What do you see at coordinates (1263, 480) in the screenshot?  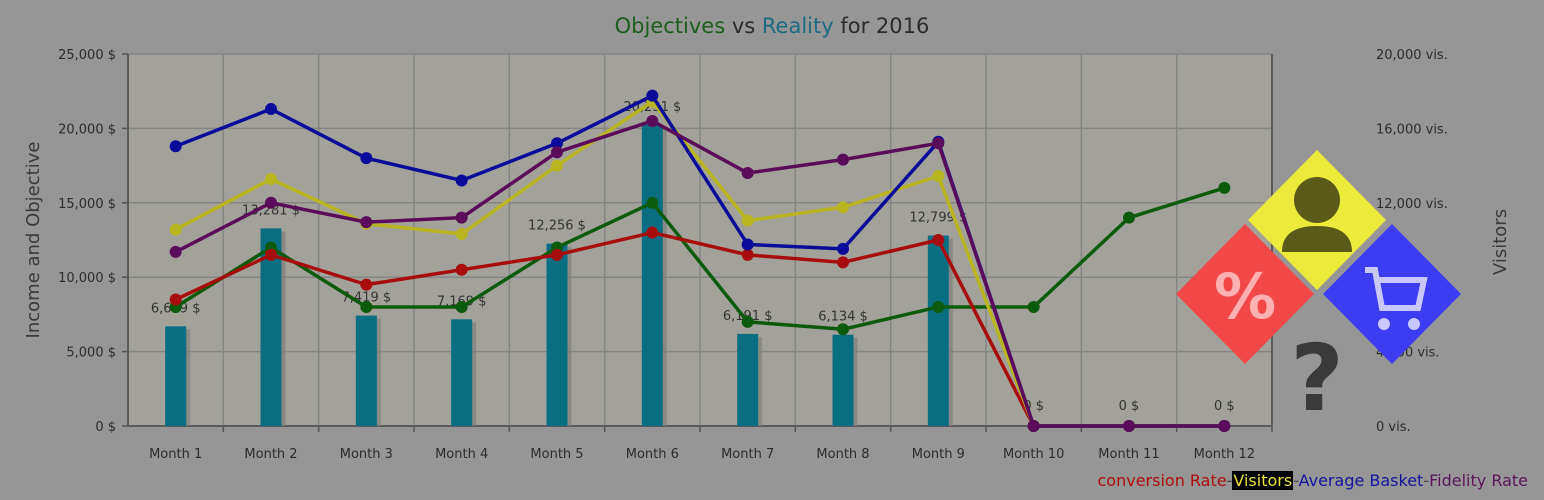 I see `legend-item-visitors: Visitors` at bounding box center [1263, 480].